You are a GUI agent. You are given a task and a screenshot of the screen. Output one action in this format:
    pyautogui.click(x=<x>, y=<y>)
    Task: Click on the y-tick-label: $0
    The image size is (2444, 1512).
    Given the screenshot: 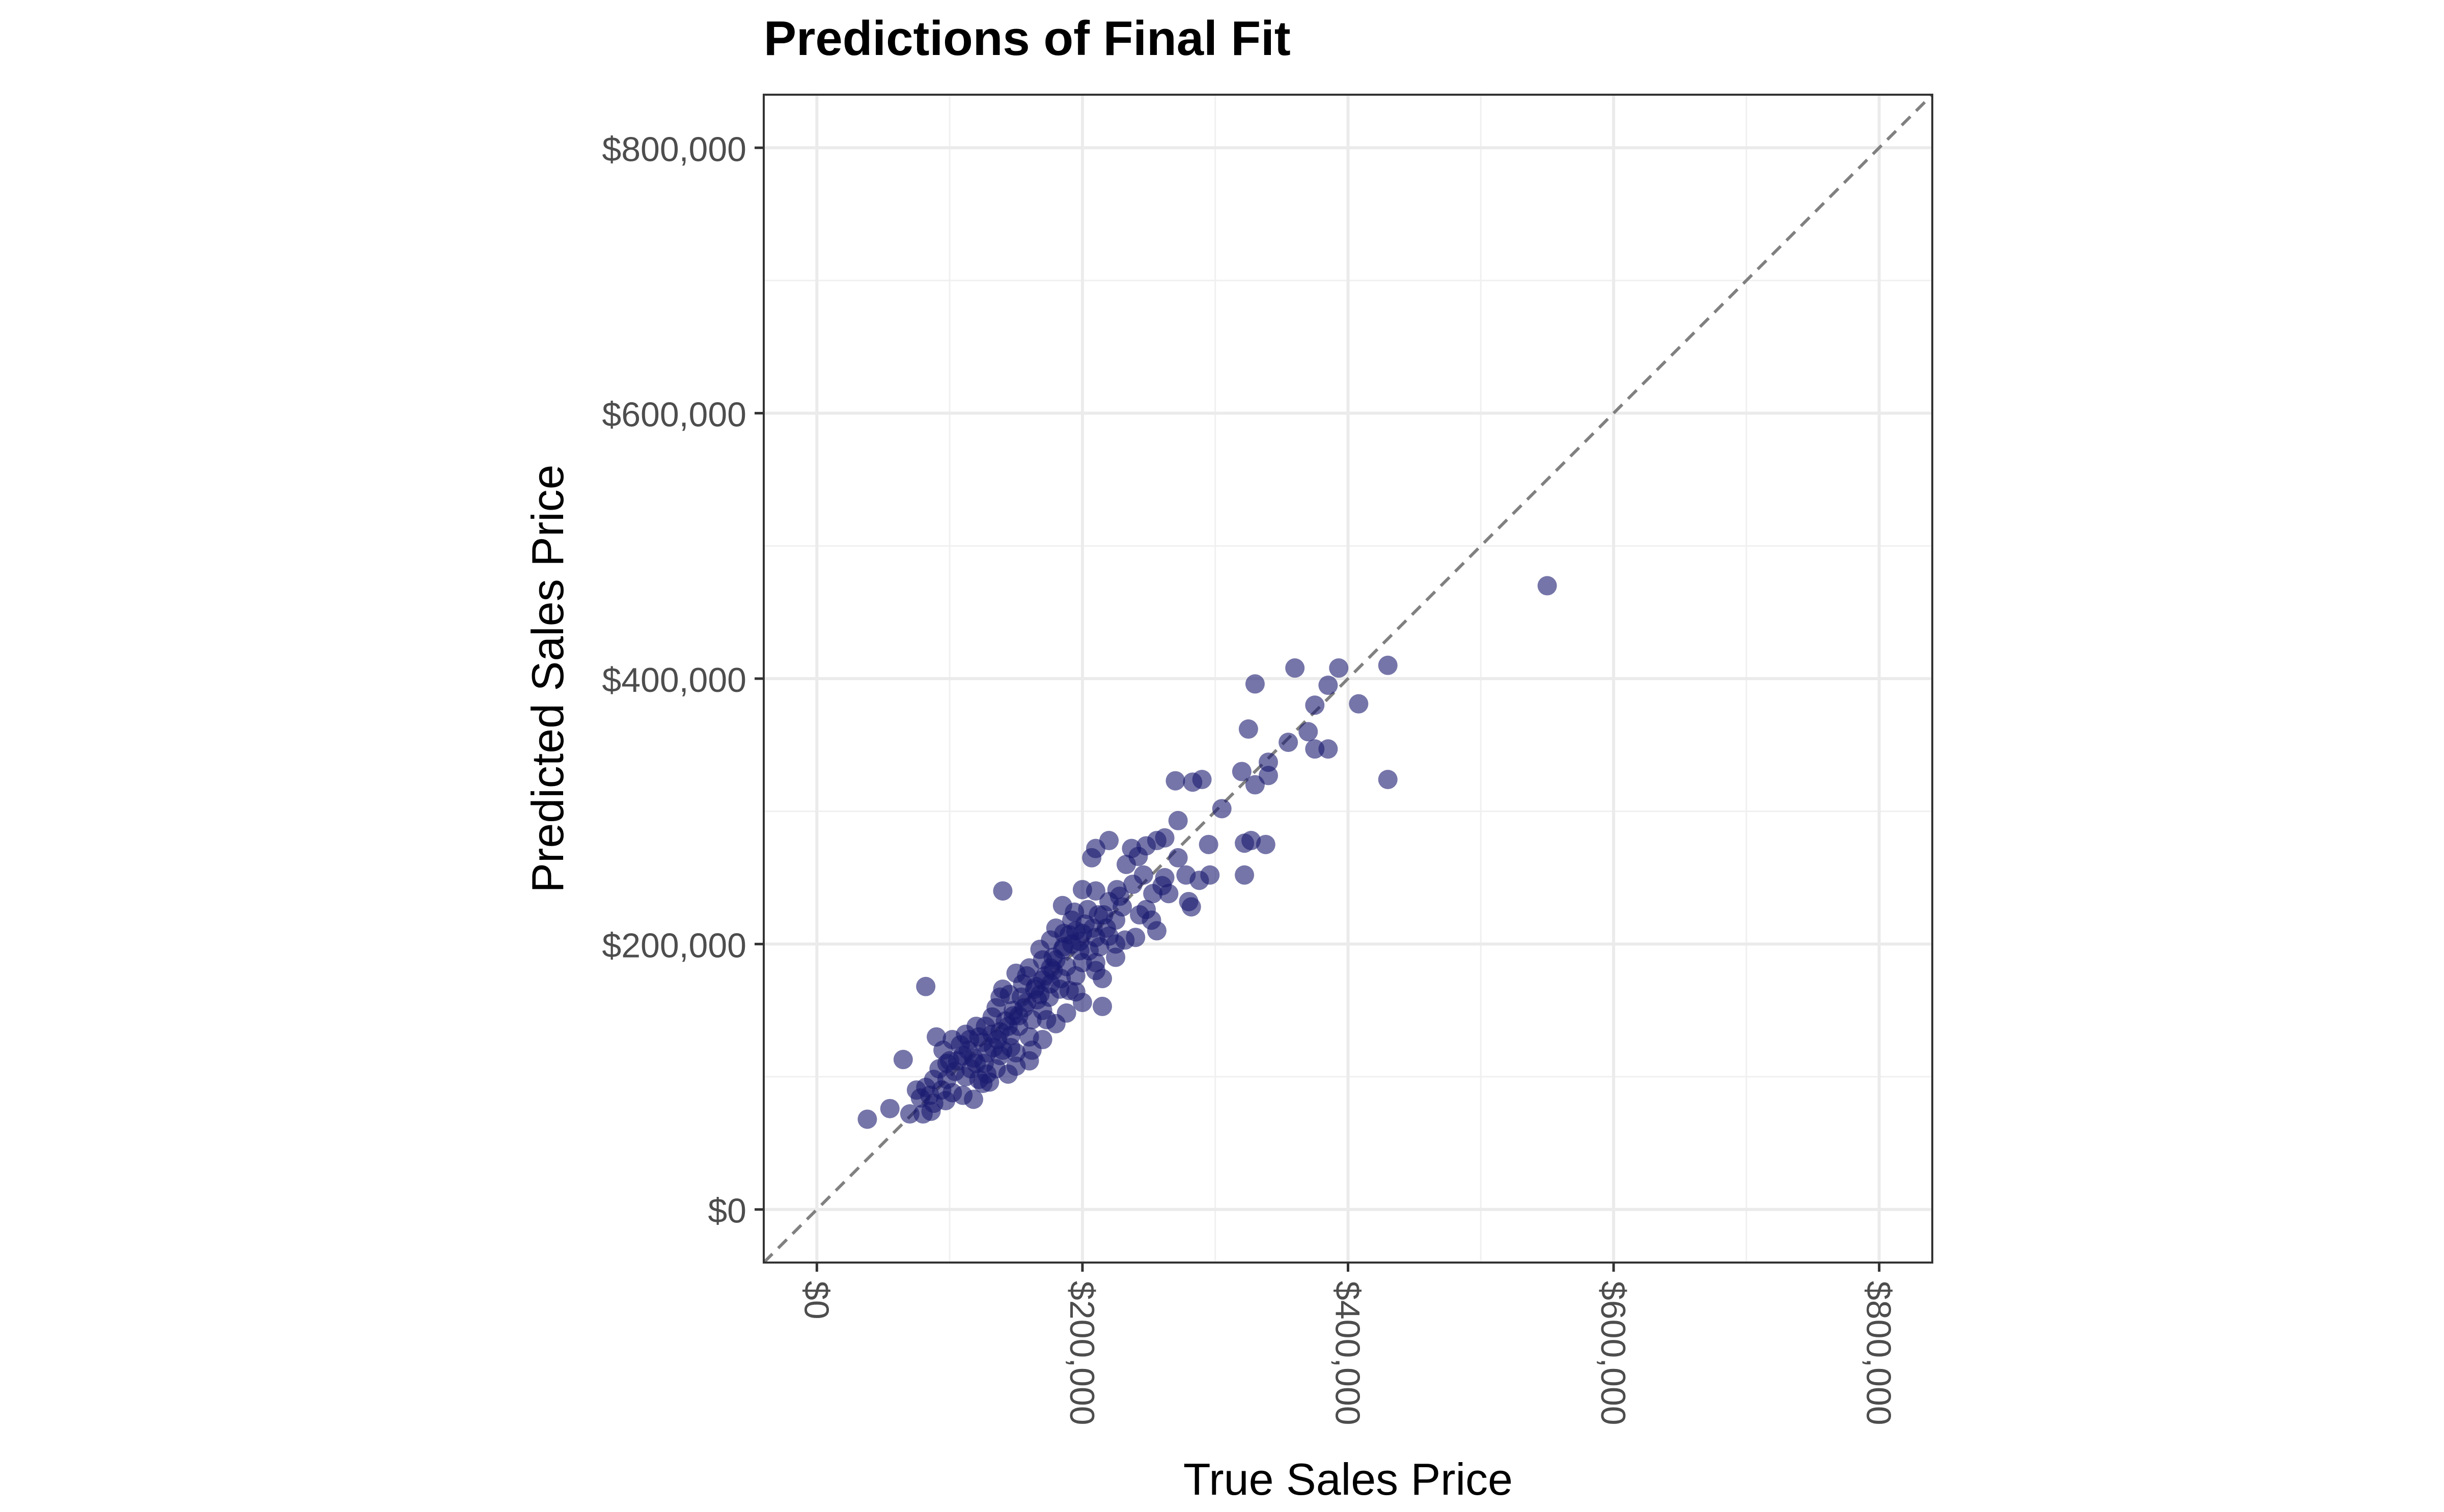 What is the action you would take?
    pyautogui.click(x=727, y=1211)
    